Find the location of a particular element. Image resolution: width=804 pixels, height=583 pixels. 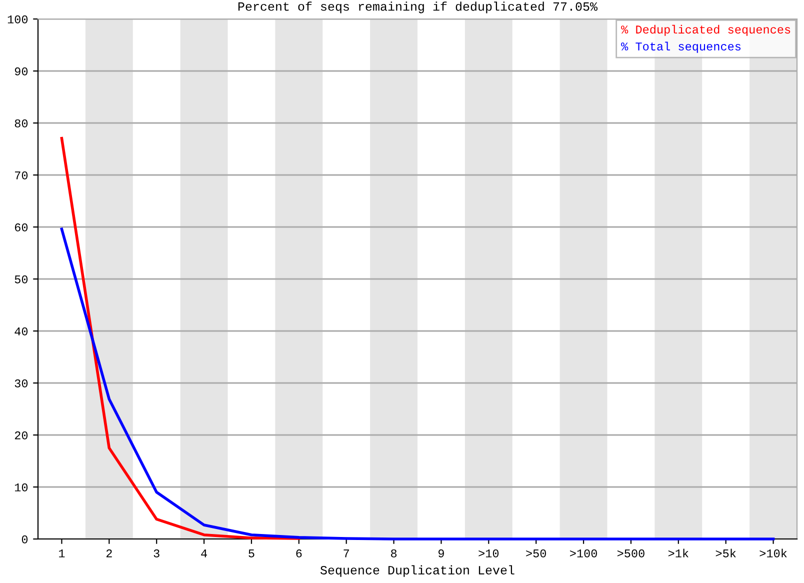

x-axis-title: Sequence Duplication Level is located at coordinates (417, 571).